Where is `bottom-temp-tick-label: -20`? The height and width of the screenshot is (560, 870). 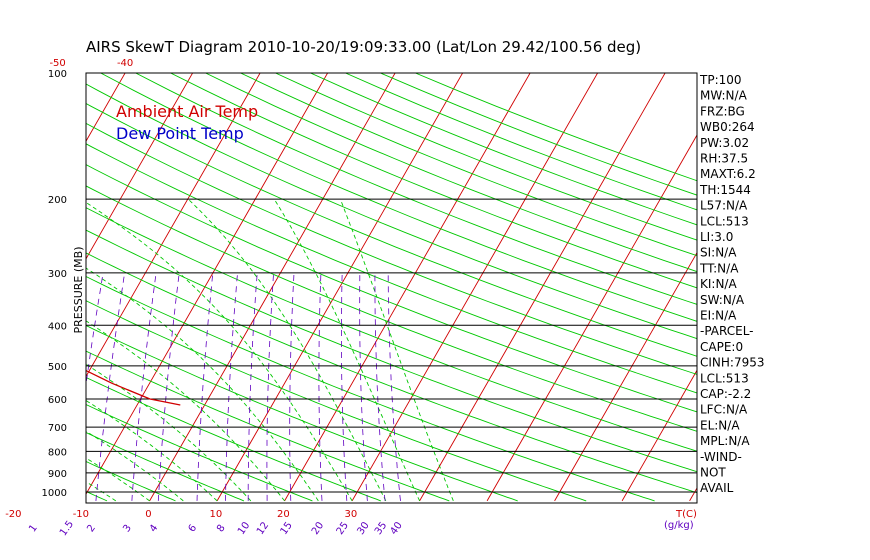 bottom-temp-tick-label: -20 is located at coordinates (13, 514).